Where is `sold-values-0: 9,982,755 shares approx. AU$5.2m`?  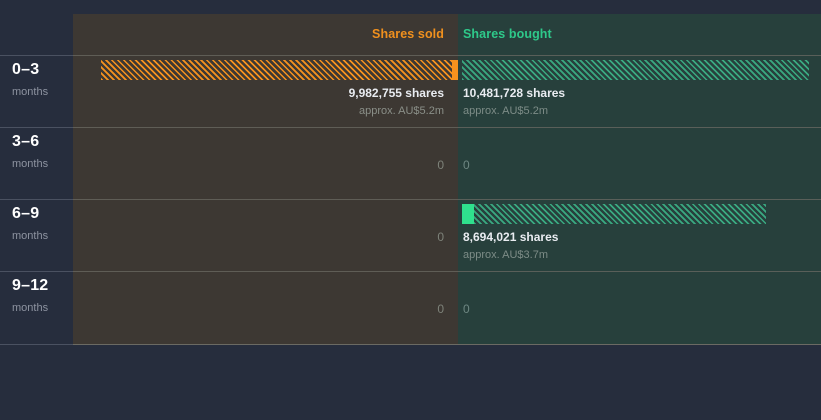 sold-values-0: 9,982,755 shares approx. AU$5.2m is located at coordinates (396, 102).